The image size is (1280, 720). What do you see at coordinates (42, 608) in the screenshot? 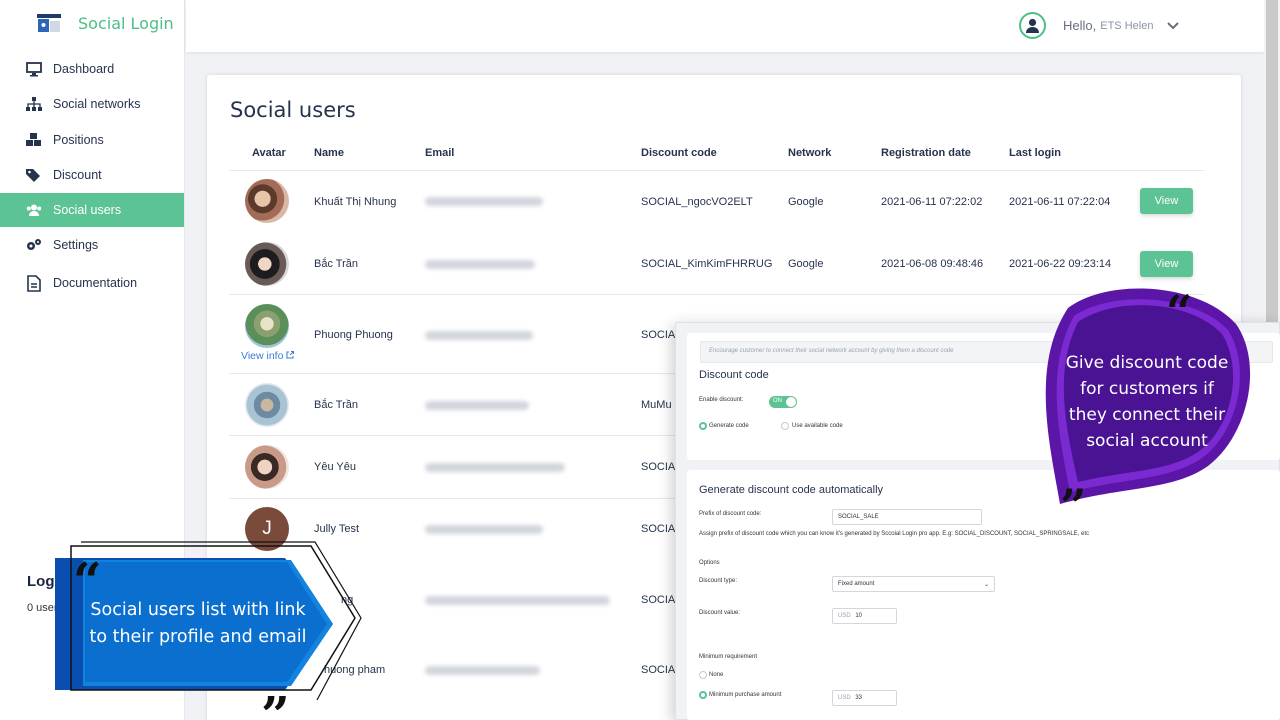
I see `login-stats-count: 0 user` at bounding box center [42, 608].